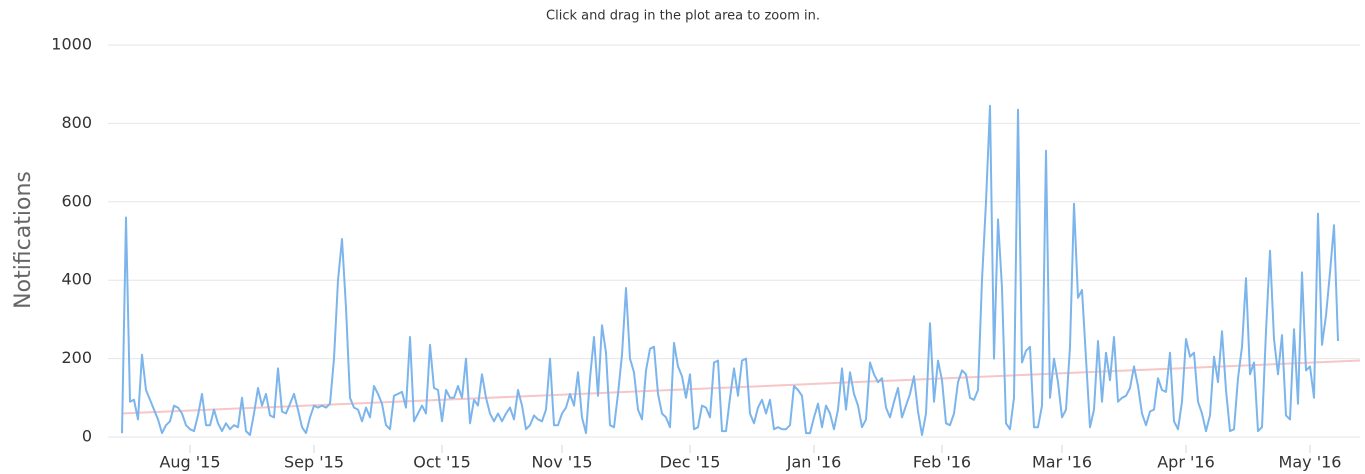 Image resolution: width=1365 pixels, height=474 pixels. Describe the element at coordinates (942, 462) in the screenshot. I see `x-tick-label: Feb '16` at that location.